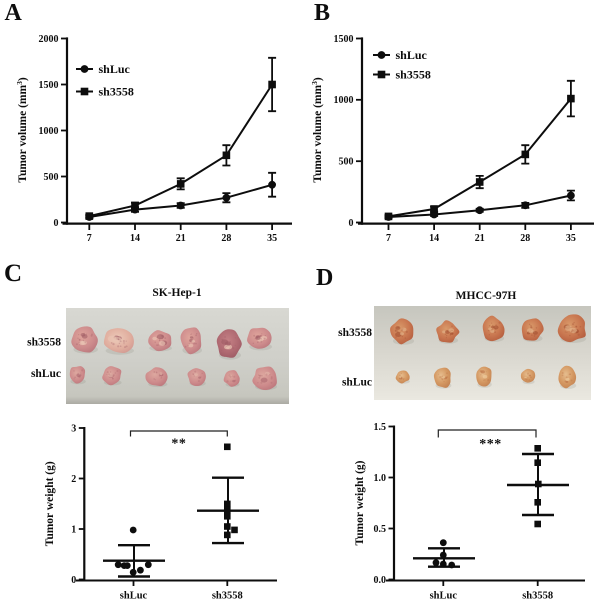 This screenshot has width=600, height=604. What do you see at coordinates (486, 296) in the screenshot?
I see `svg-text: MHCC-97H` at bounding box center [486, 296].